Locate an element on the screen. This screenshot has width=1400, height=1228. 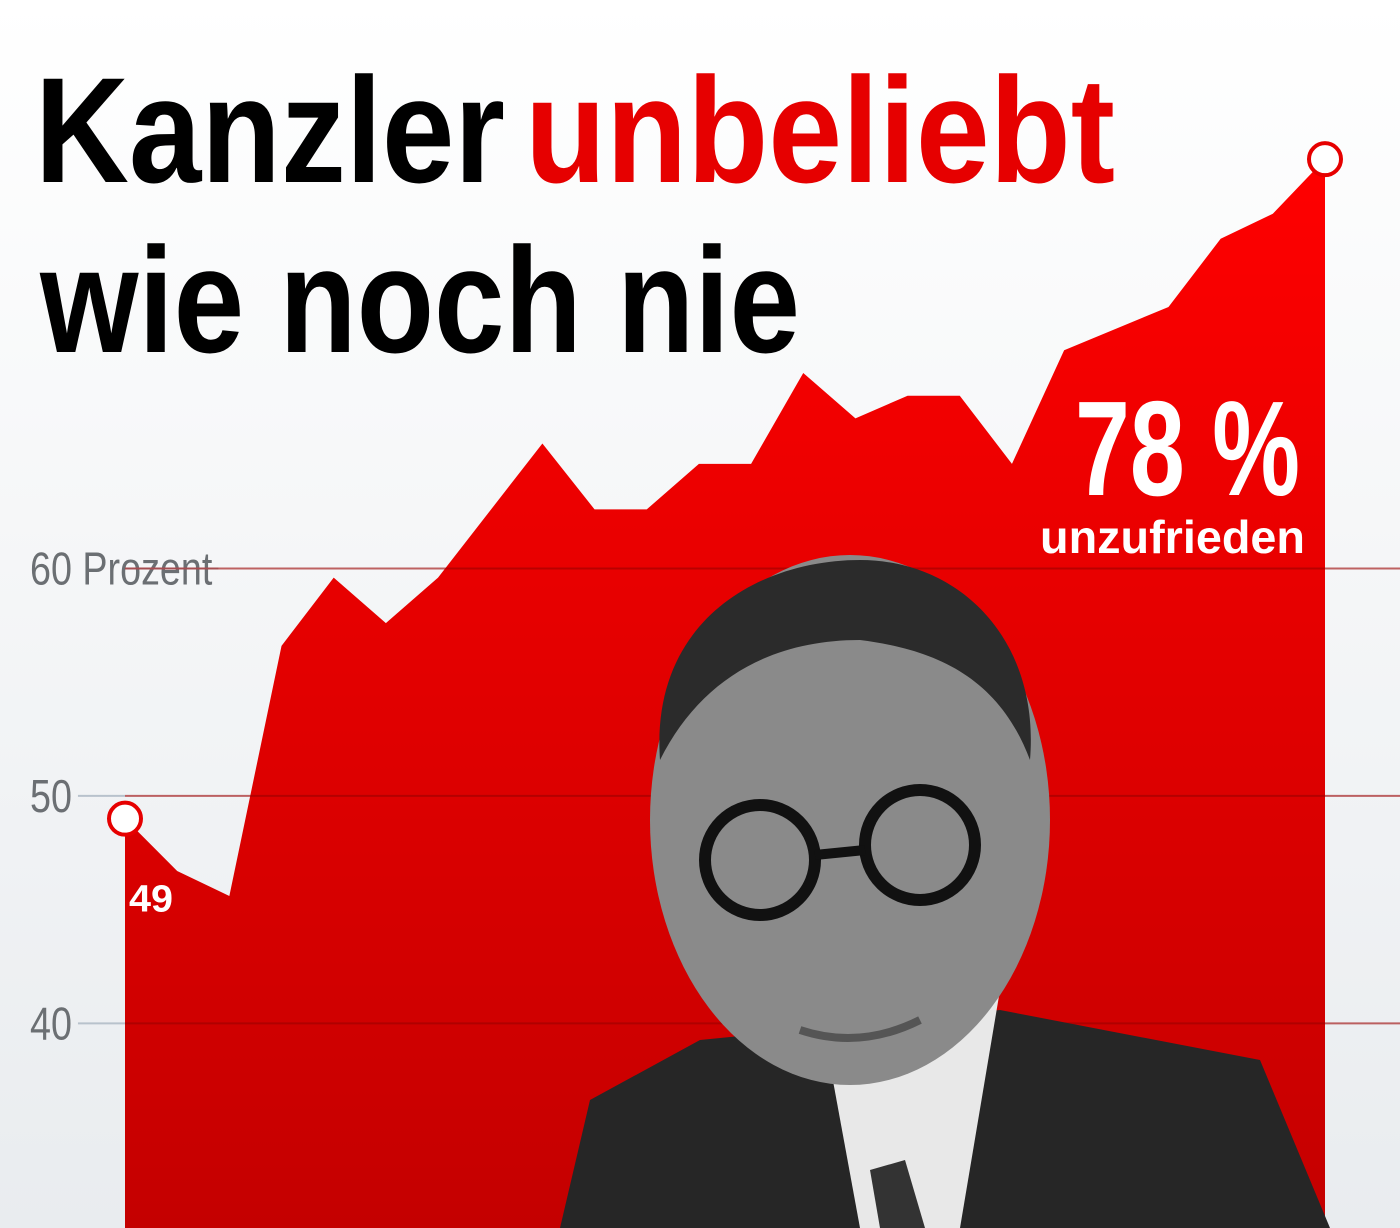
value-label: 49 is located at coordinates (151, 900).